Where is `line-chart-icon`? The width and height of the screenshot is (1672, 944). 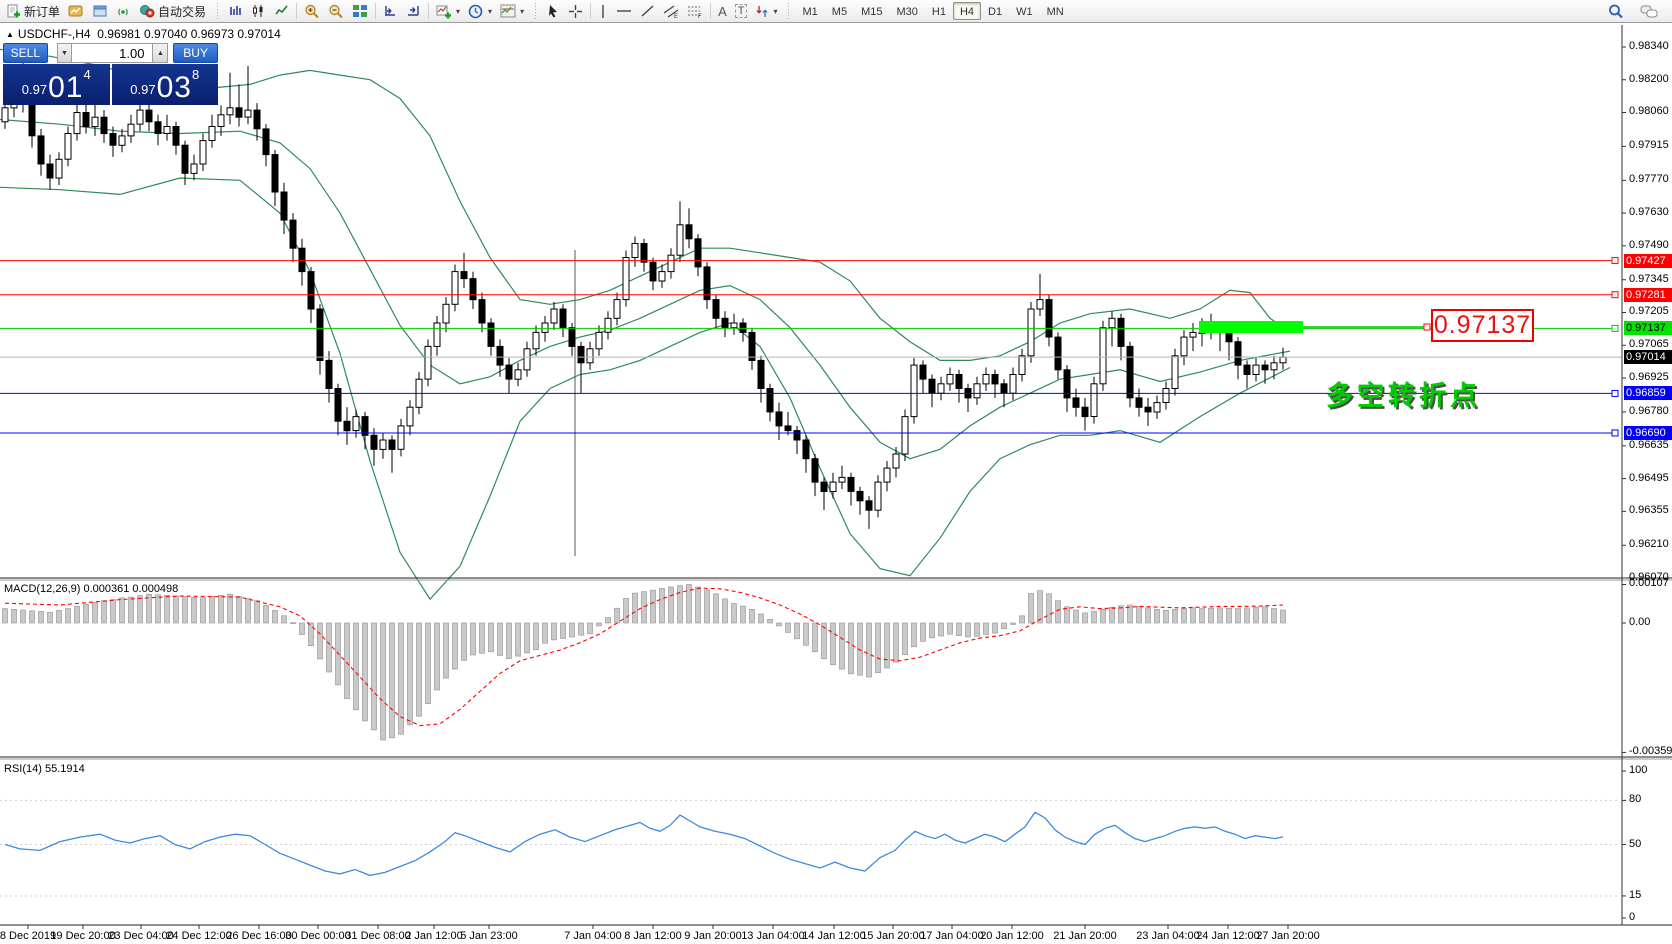
line-chart-icon is located at coordinates (281, 11).